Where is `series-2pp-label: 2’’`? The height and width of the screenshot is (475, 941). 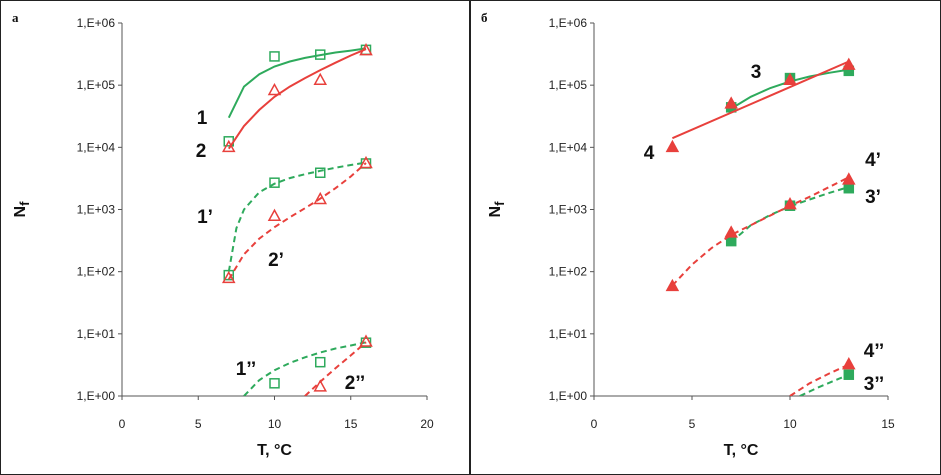
series-2pp-label: 2’’ is located at coordinates (355, 383).